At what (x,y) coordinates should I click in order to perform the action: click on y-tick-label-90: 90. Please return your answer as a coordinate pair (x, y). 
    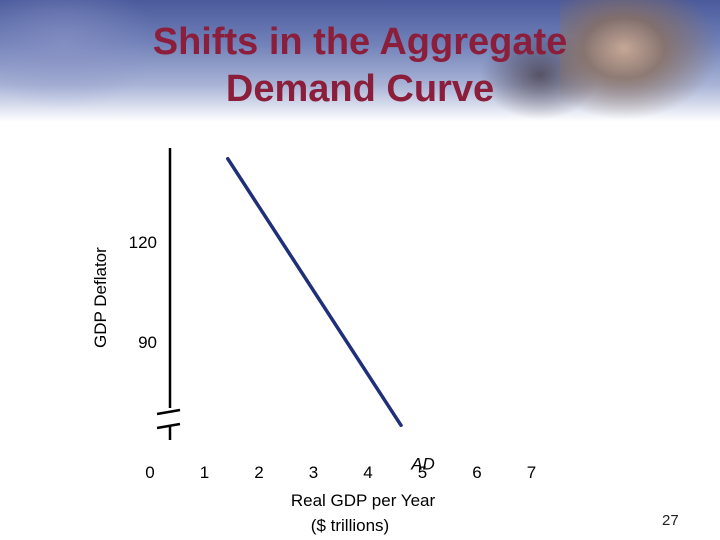
    Looking at the image, I should click on (147, 342).